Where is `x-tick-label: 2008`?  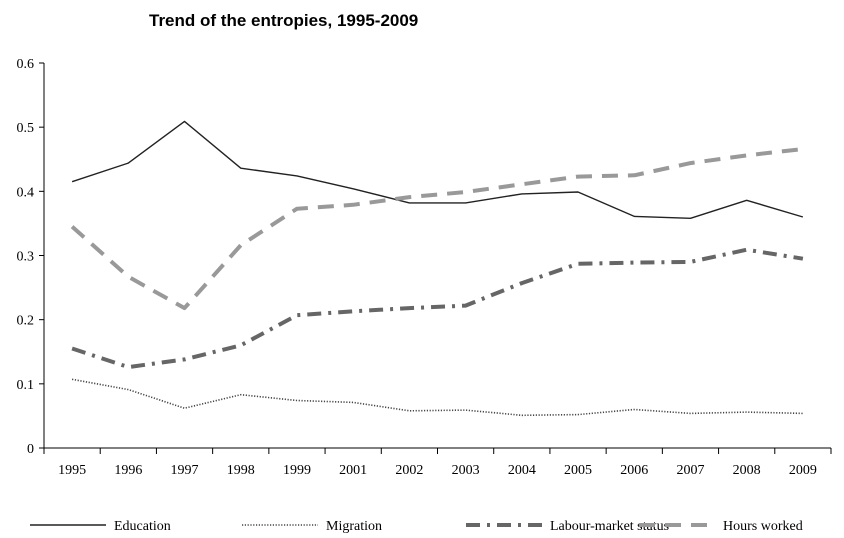 x-tick-label: 2008 is located at coordinates (747, 470).